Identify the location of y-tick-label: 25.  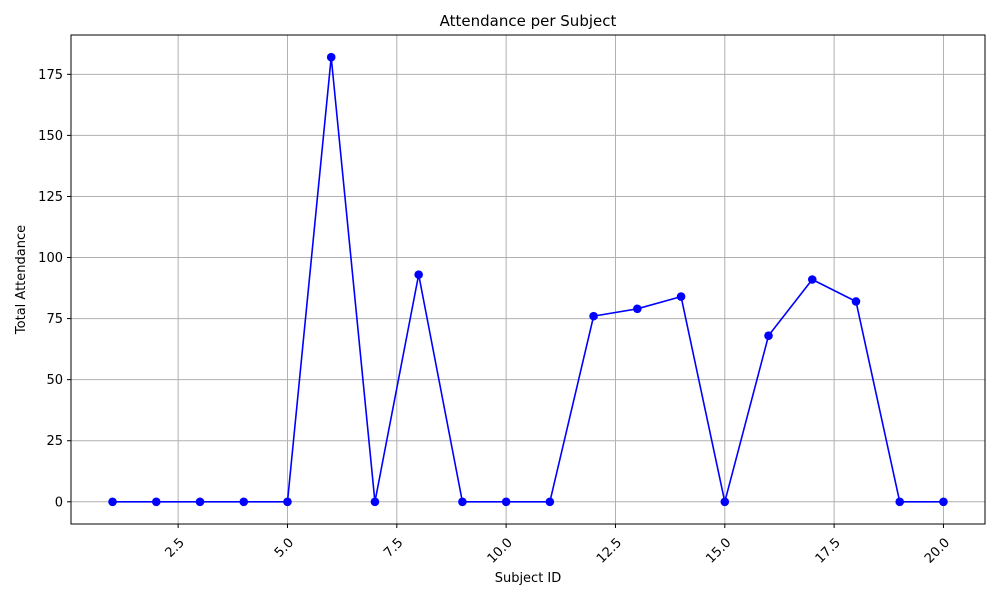
(54, 441).